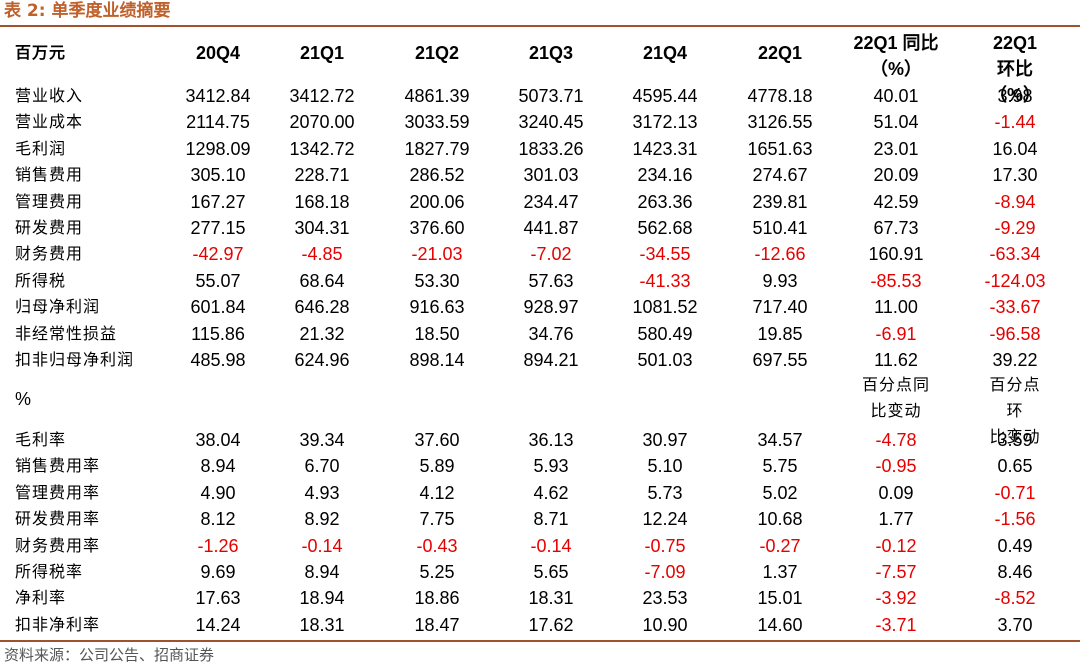  Describe the element at coordinates (1015, 254) in the screenshot. I see `cell: -63.34` at that location.